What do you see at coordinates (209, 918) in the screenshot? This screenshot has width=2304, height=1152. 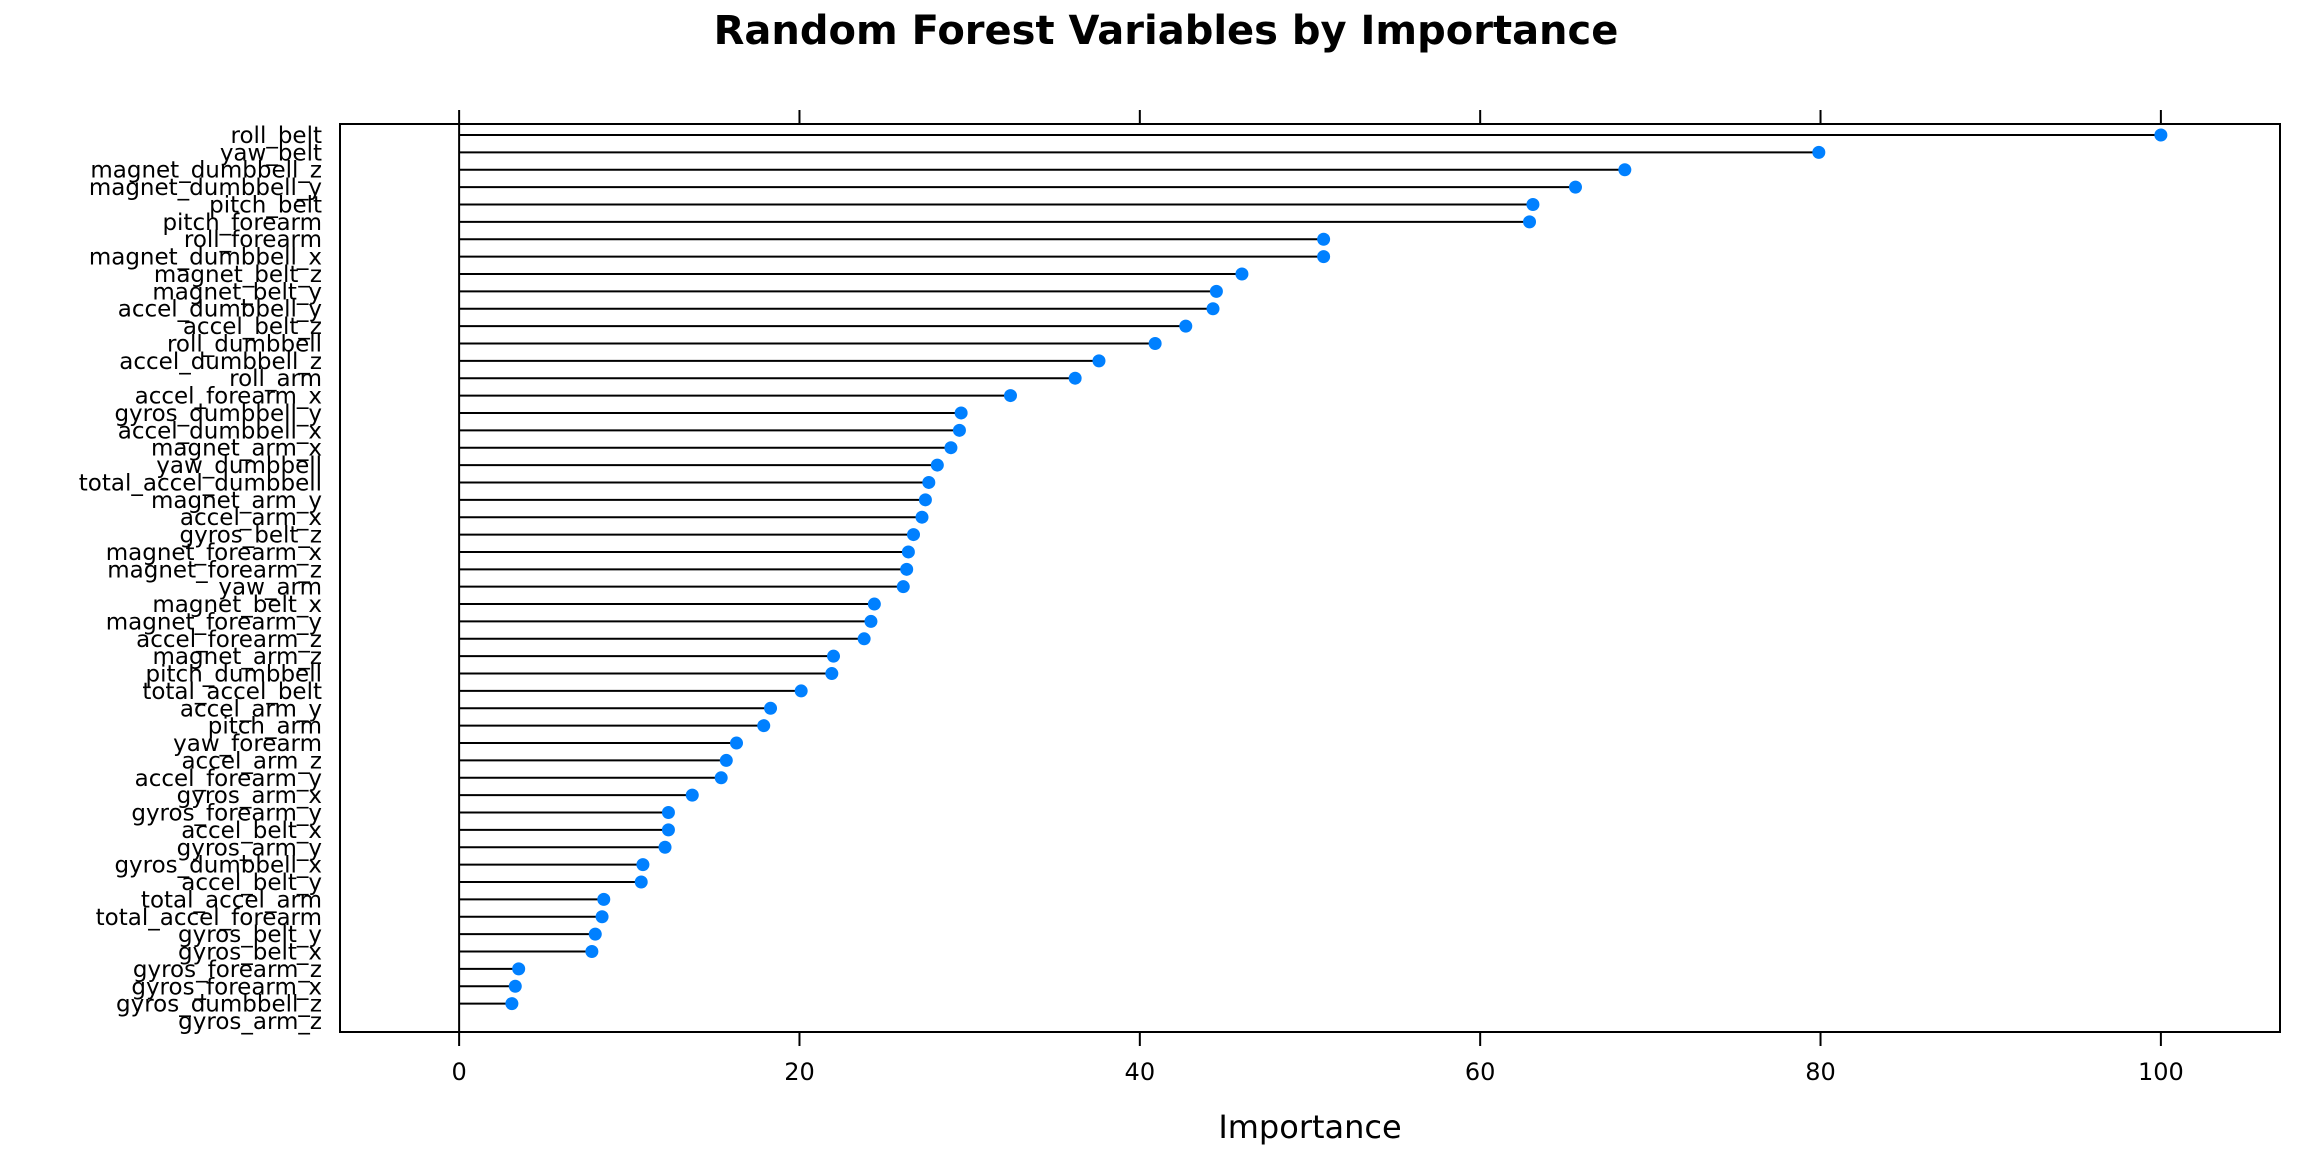 I see `variable-label: total_accel_forearm` at bounding box center [209, 918].